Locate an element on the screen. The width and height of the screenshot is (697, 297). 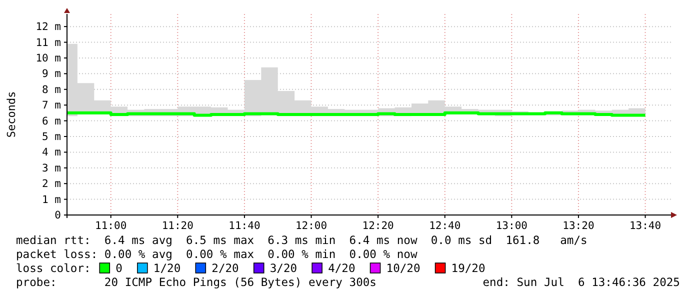
y-tick-label: 10 m is located at coordinates (48, 58).